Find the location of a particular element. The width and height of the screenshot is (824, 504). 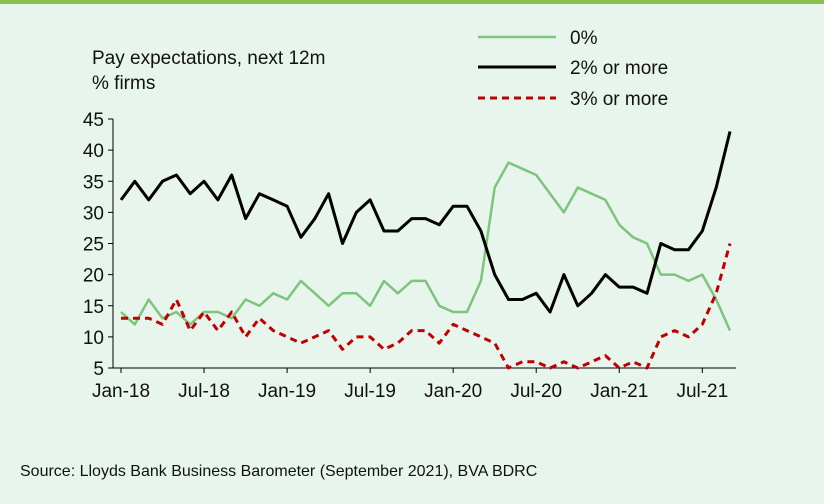

top-accent-rule is located at coordinates (412, 2).